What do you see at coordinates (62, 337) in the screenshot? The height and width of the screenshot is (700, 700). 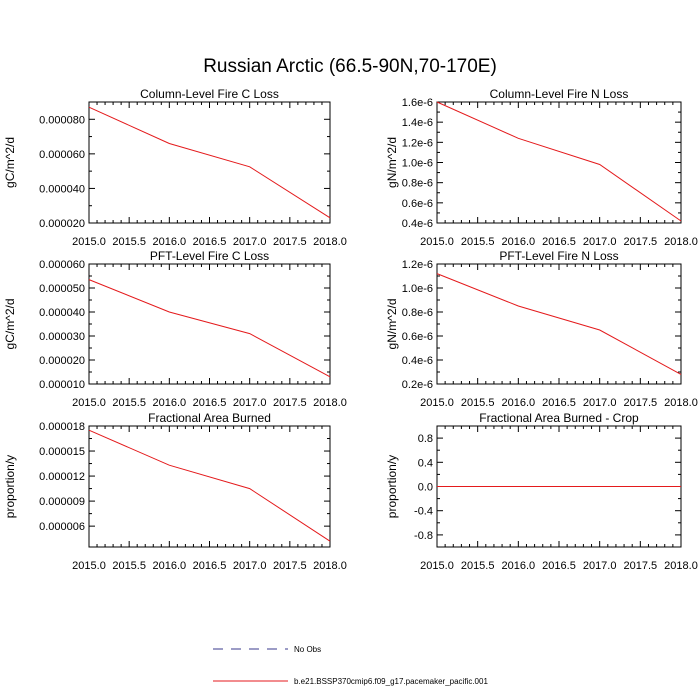 I see `y-tick-label: 0.000030` at bounding box center [62, 337].